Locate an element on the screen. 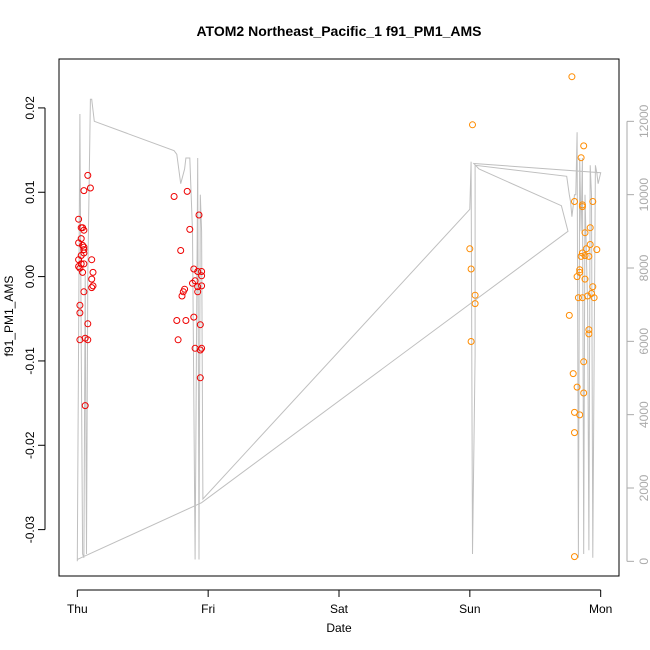  y-tick-label: 0.02 is located at coordinates (30, 108).